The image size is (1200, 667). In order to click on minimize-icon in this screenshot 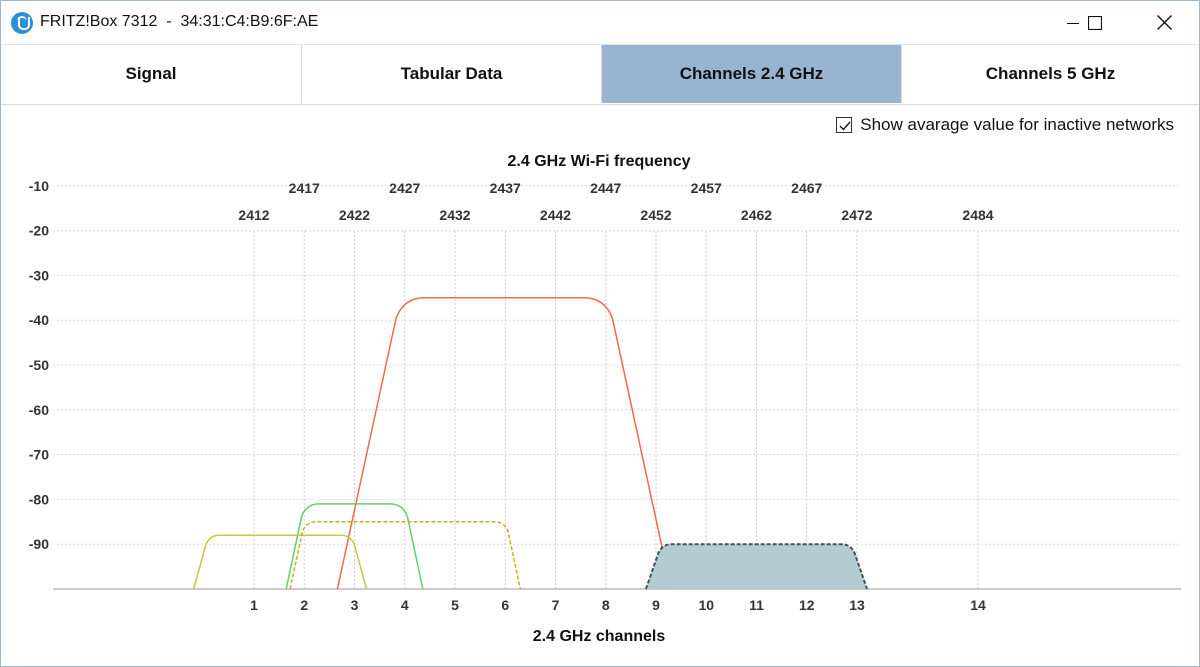, I will do `click(1073, 23)`.